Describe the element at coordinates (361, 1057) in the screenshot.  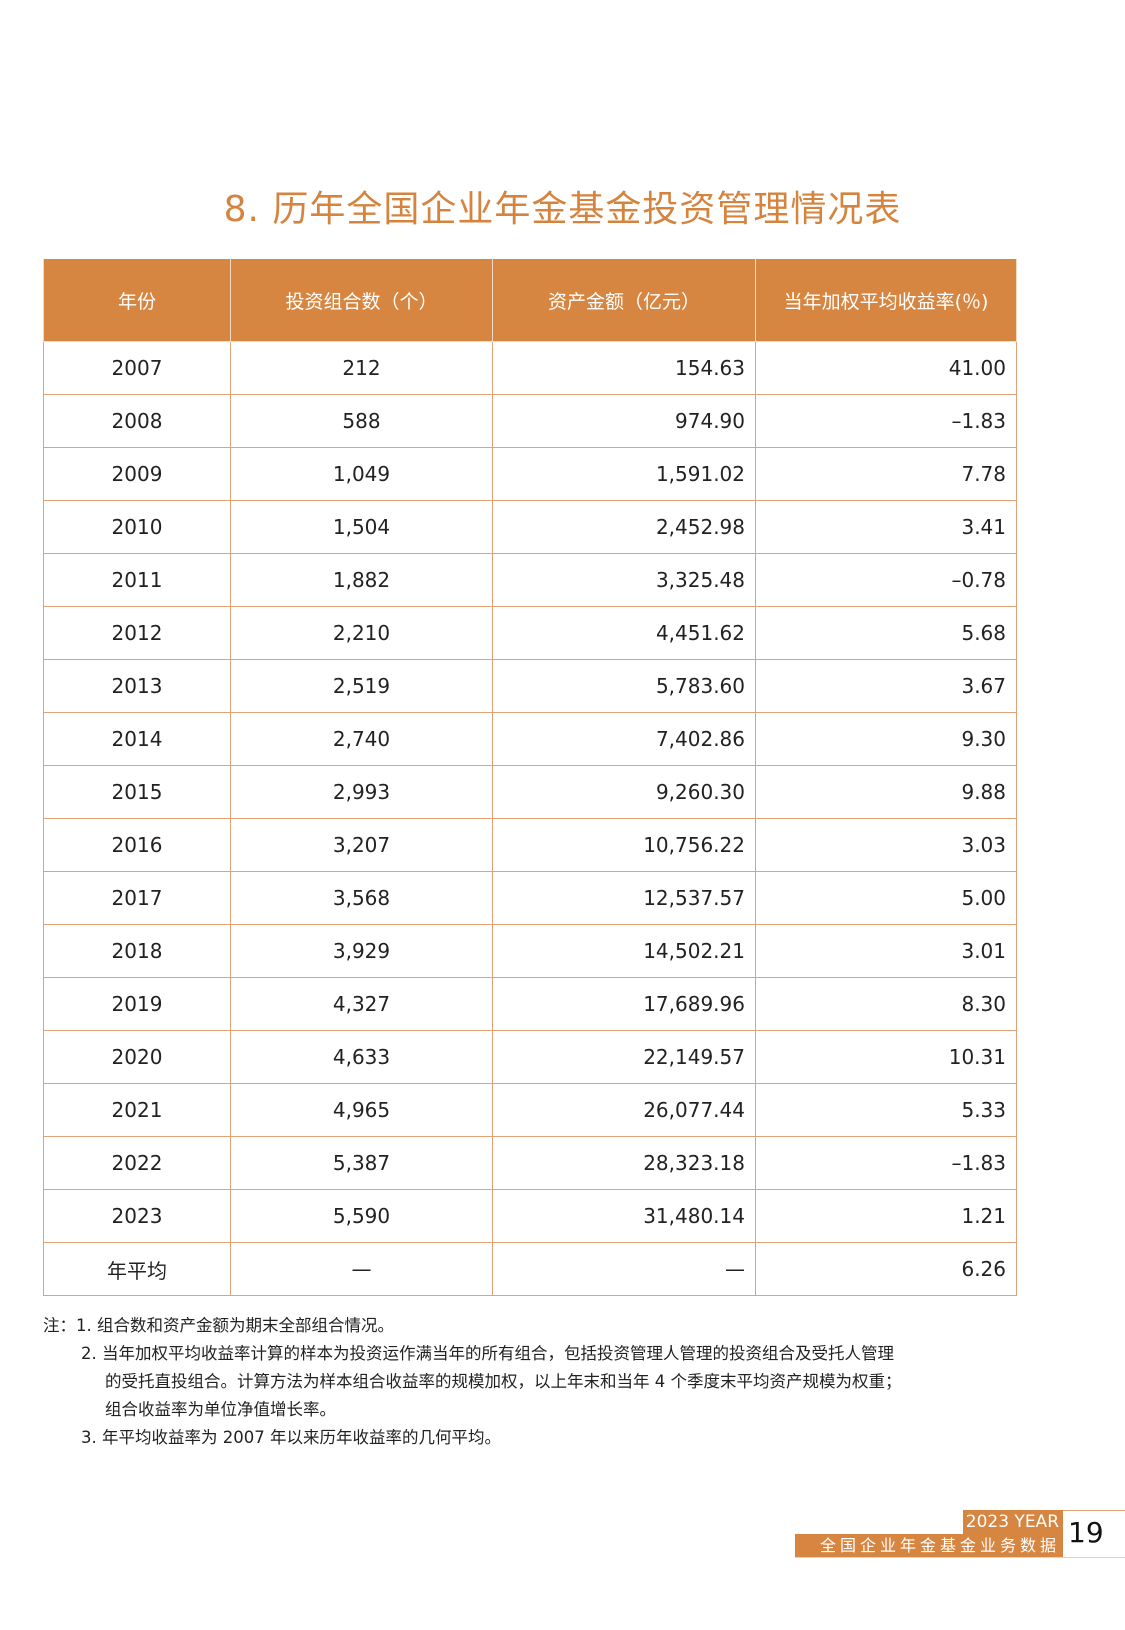
I see `portfolio-count-cell: 4,633` at that location.